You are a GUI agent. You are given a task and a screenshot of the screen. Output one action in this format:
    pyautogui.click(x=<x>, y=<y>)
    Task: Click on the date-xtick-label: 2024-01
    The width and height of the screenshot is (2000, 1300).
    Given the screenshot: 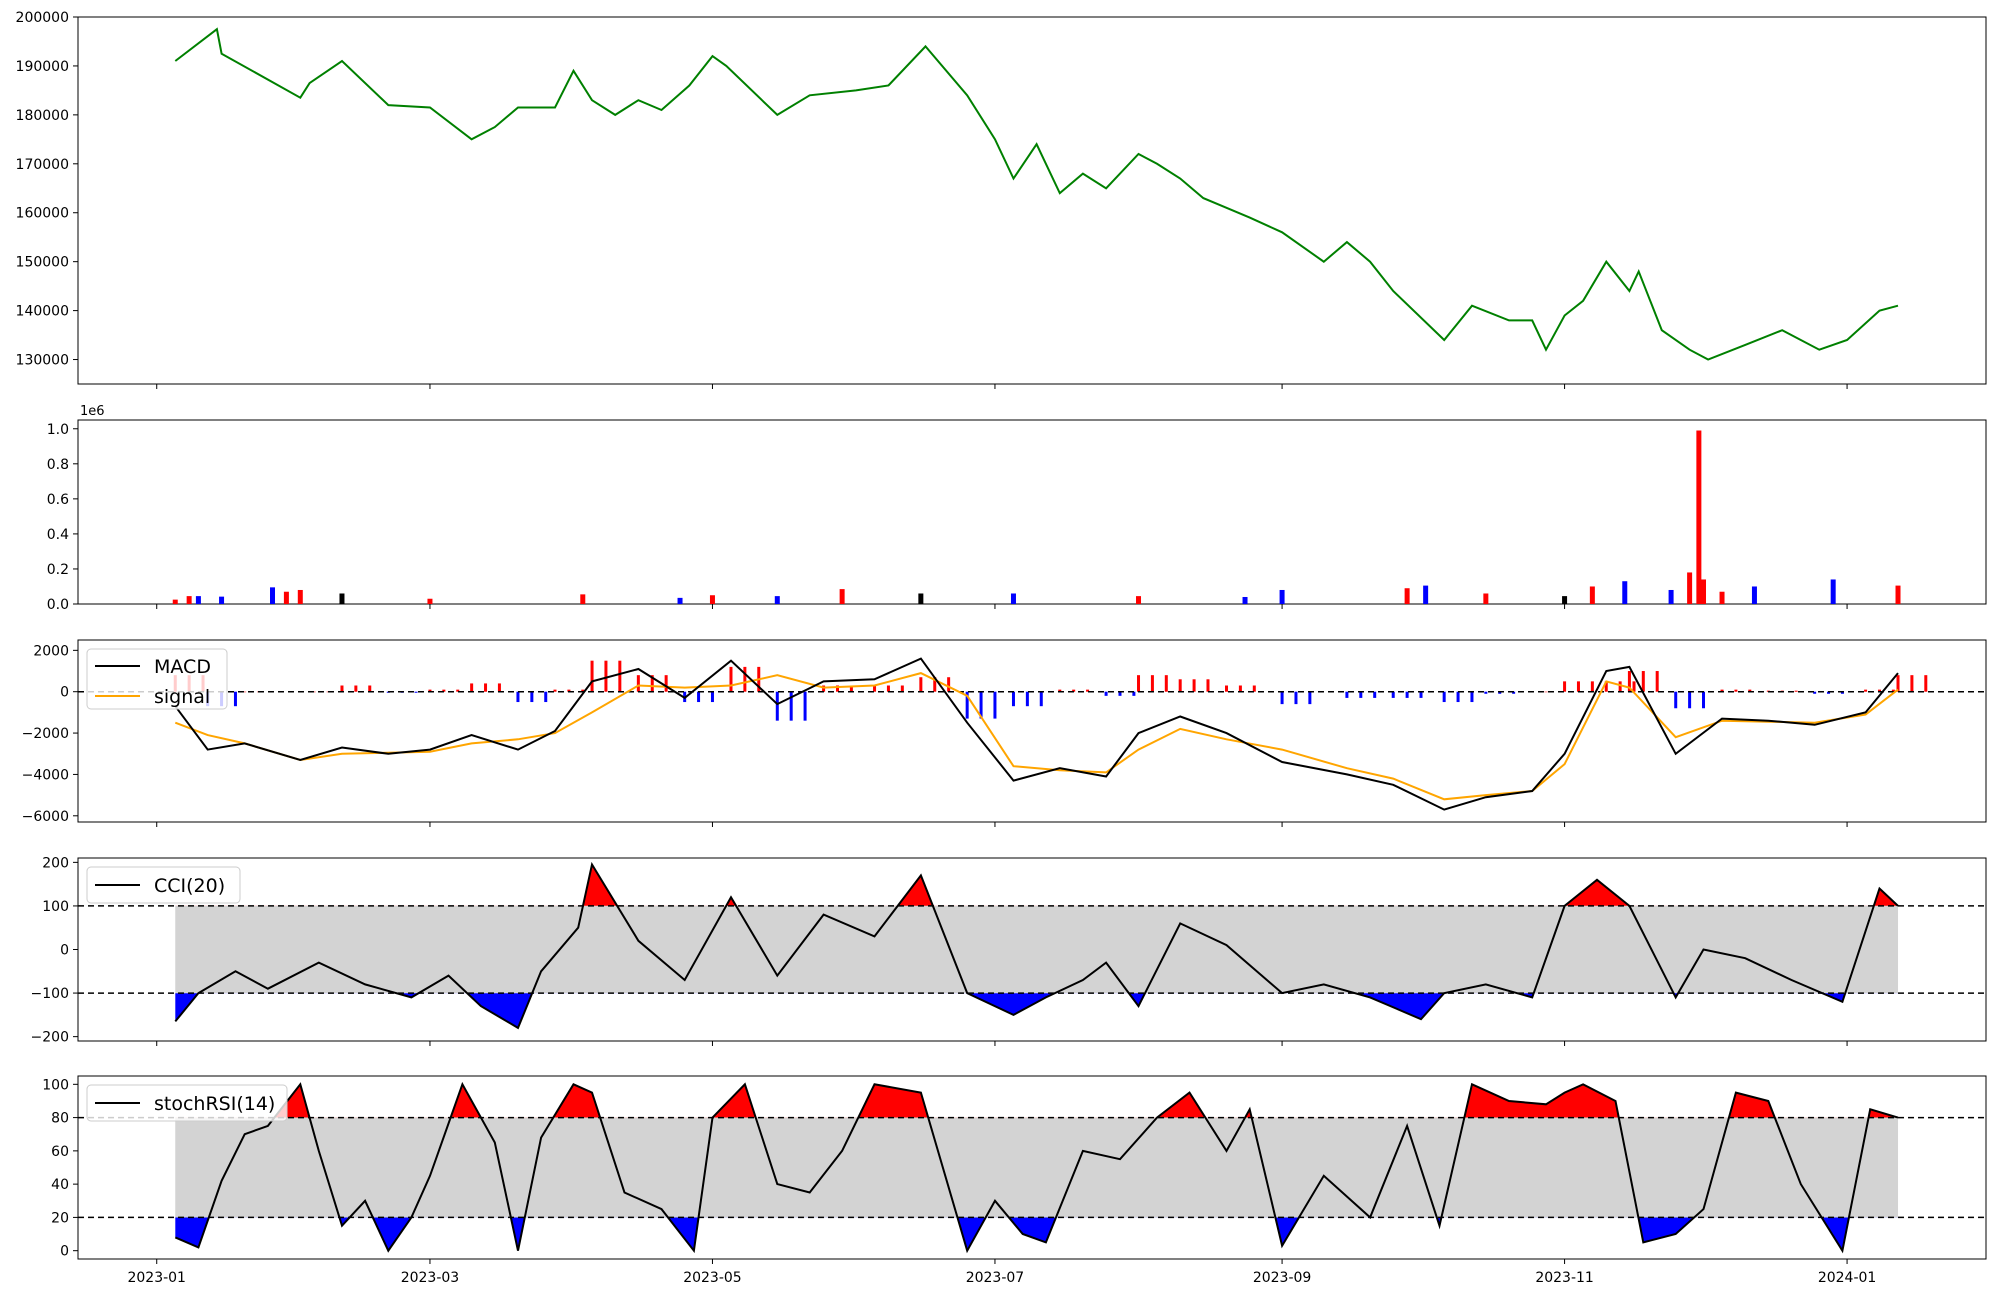 What is the action you would take?
    pyautogui.click(x=1847, y=1278)
    